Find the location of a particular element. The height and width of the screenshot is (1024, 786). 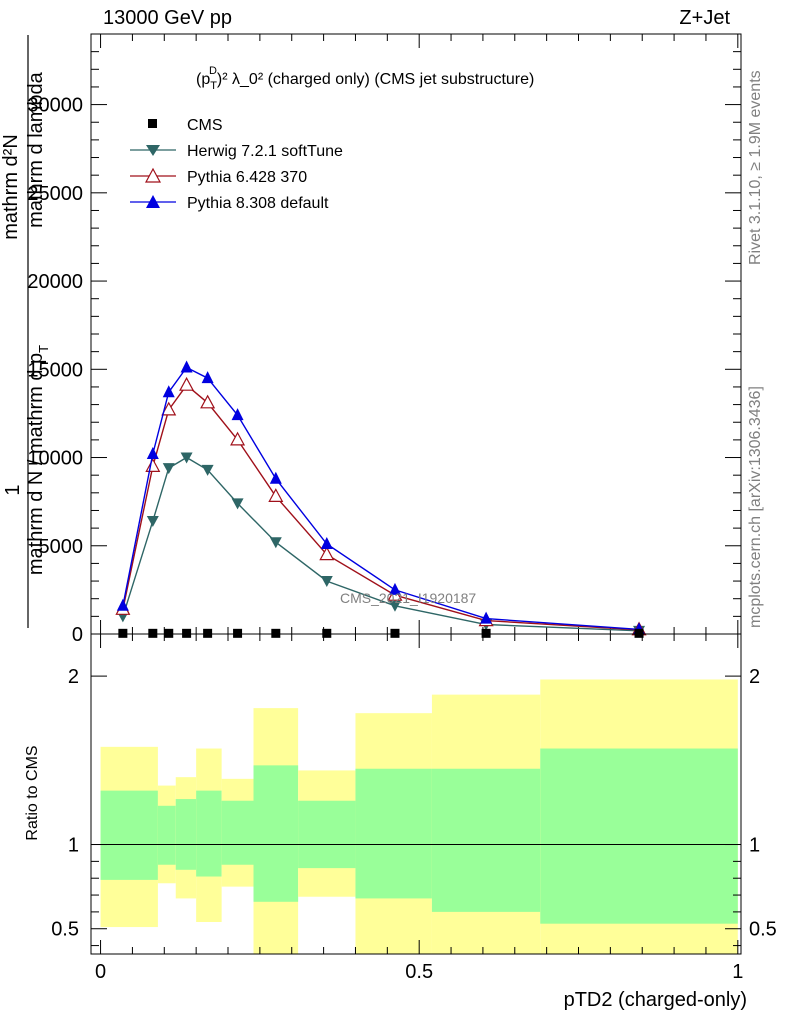

rivet-version-label: Rivet 3.1.10, ≥ 1.9M events is located at coordinates (755, 167).